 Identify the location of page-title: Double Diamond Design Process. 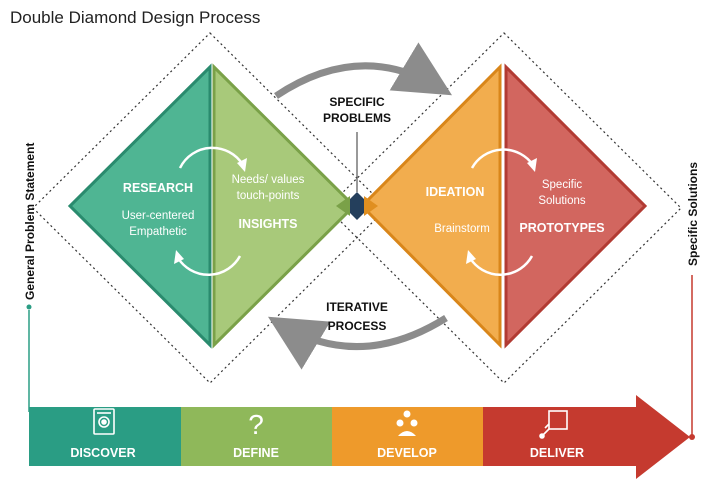
(135, 17).